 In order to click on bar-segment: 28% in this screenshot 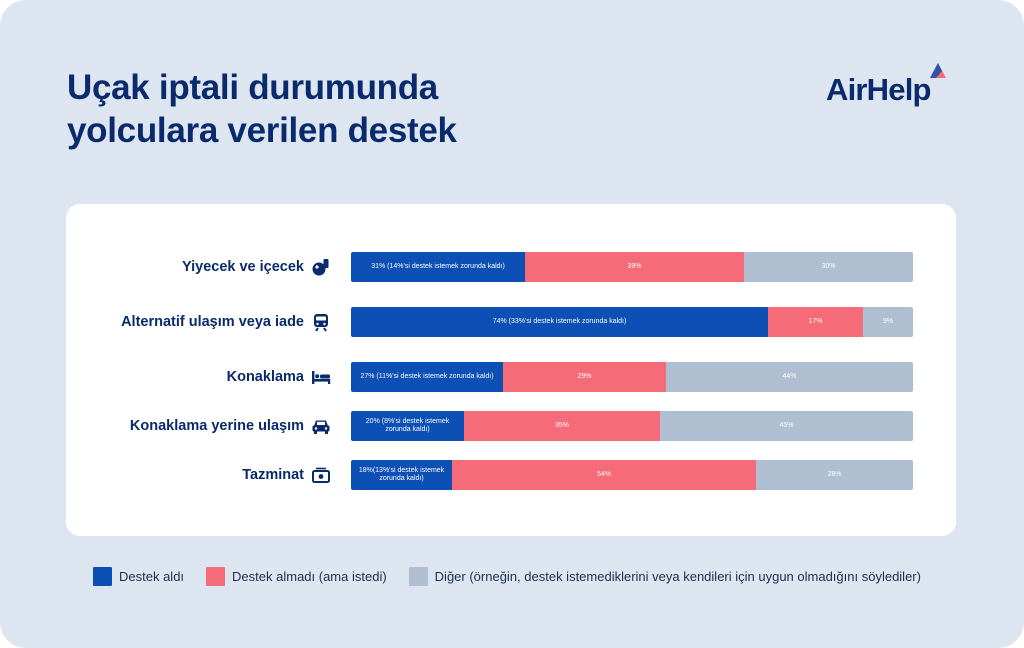, I will do `click(834, 475)`.